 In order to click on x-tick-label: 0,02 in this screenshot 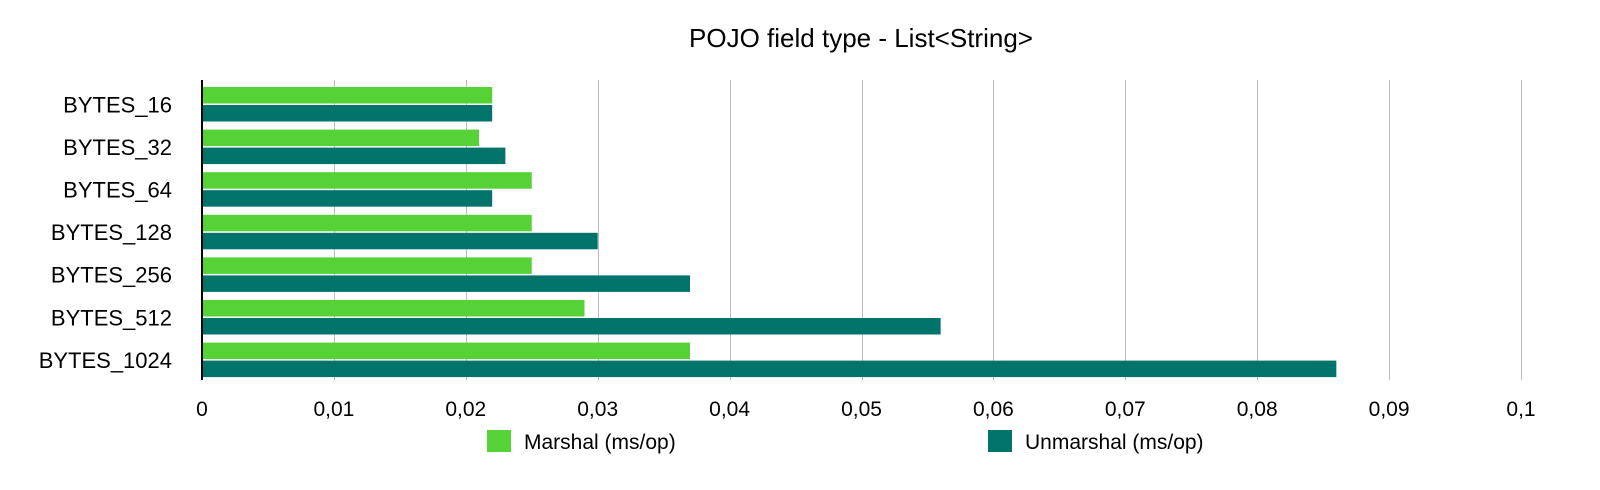, I will do `click(465, 409)`.